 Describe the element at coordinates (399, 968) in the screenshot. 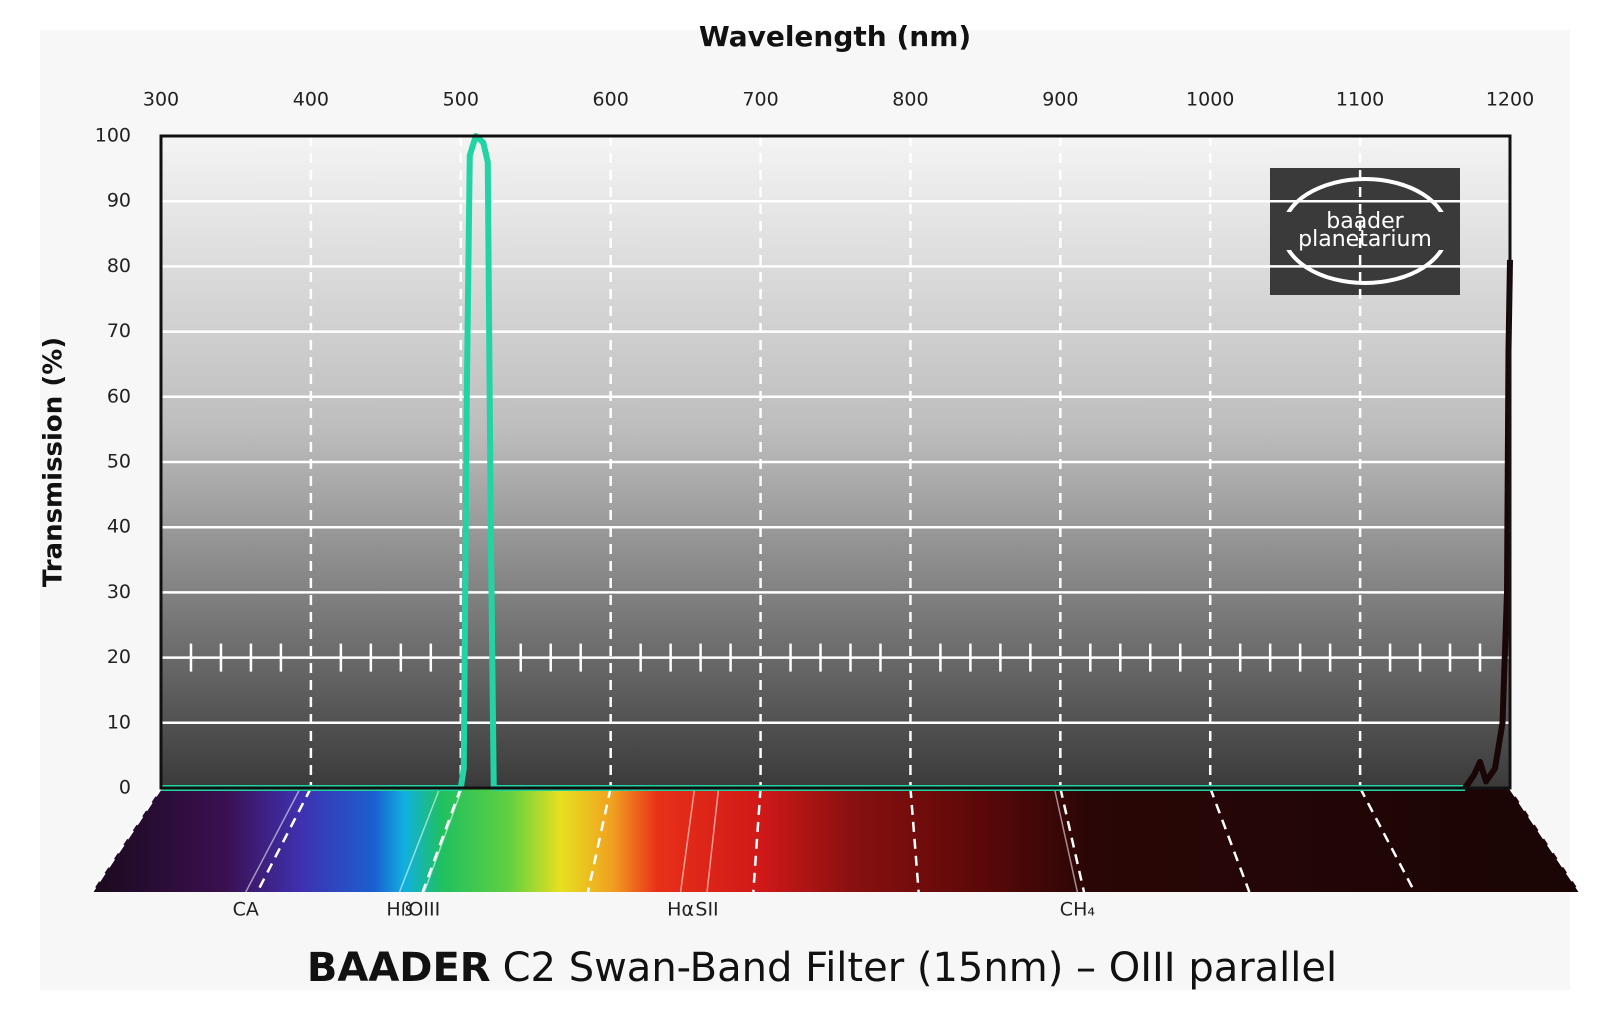

I see `title-brand: BAADER` at that location.